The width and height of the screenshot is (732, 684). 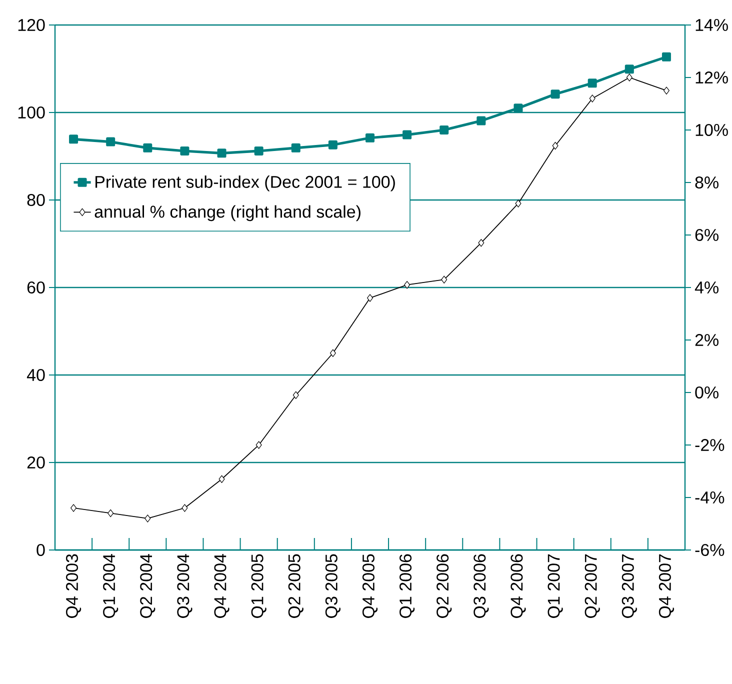 I want to click on x-tick-label: Q2 2007, so click(x=592, y=586).